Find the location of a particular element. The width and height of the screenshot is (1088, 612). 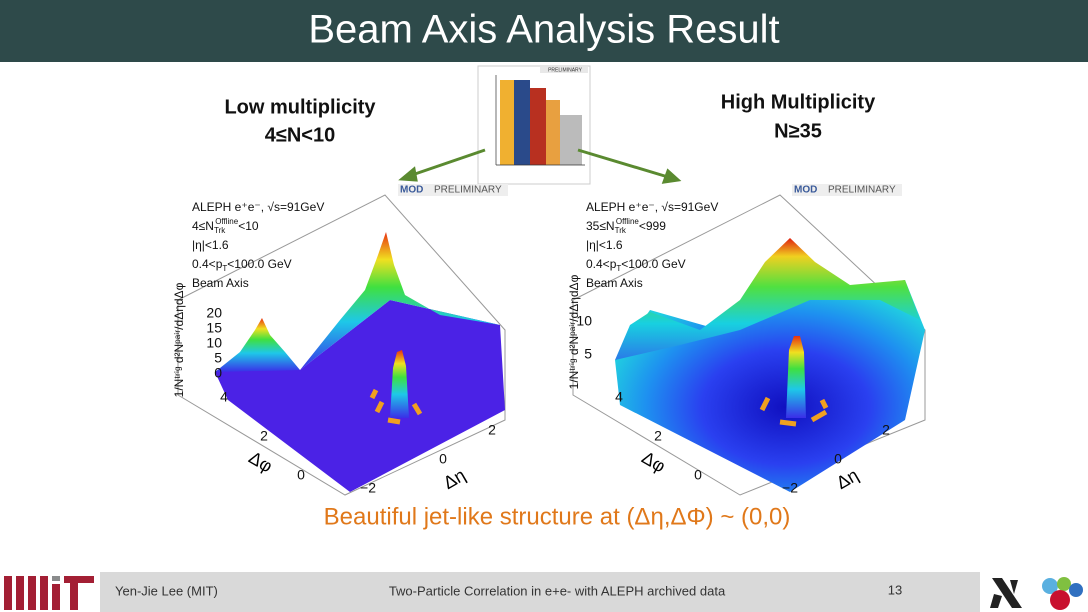

page-number: 13 is located at coordinates (895, 589).